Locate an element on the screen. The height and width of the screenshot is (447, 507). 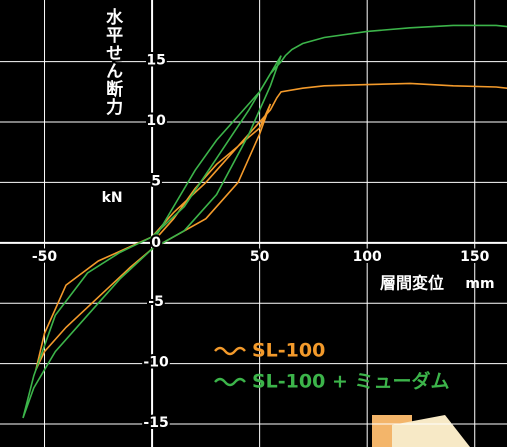
legend-label: SL-100 is located at coordinates (288, 351).